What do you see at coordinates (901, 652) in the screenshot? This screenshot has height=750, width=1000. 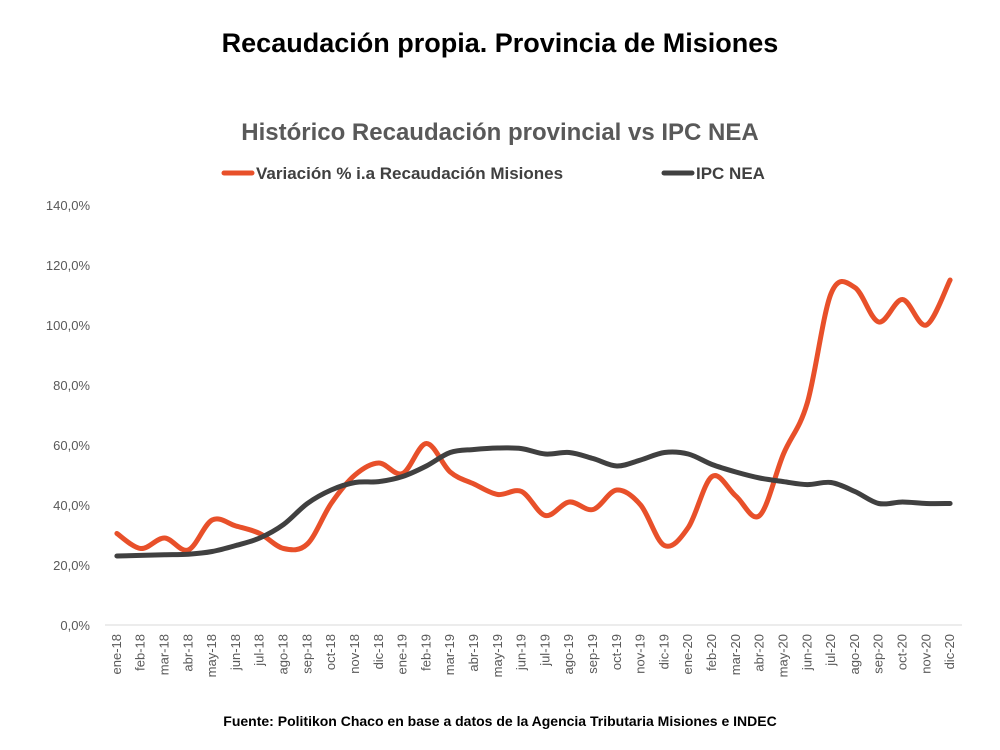 I see `x-tick-label: oct-20` at bounding box center [901, 652].